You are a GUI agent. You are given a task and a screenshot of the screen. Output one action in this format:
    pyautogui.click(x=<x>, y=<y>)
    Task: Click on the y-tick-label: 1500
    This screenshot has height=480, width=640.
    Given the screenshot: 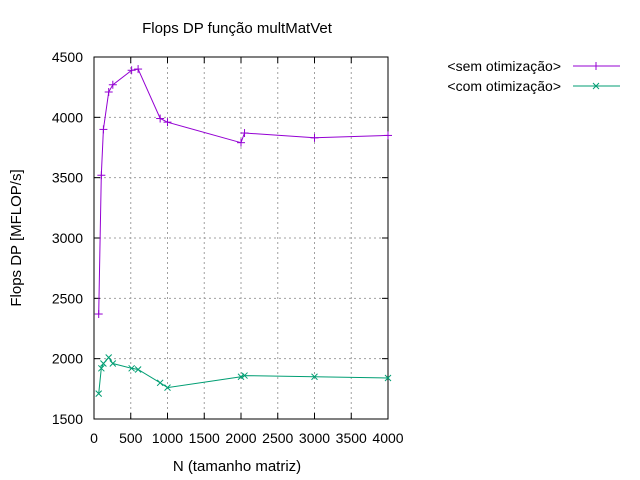 What is the action you would take?
    pyautogui.click(x=67, y=419)
    